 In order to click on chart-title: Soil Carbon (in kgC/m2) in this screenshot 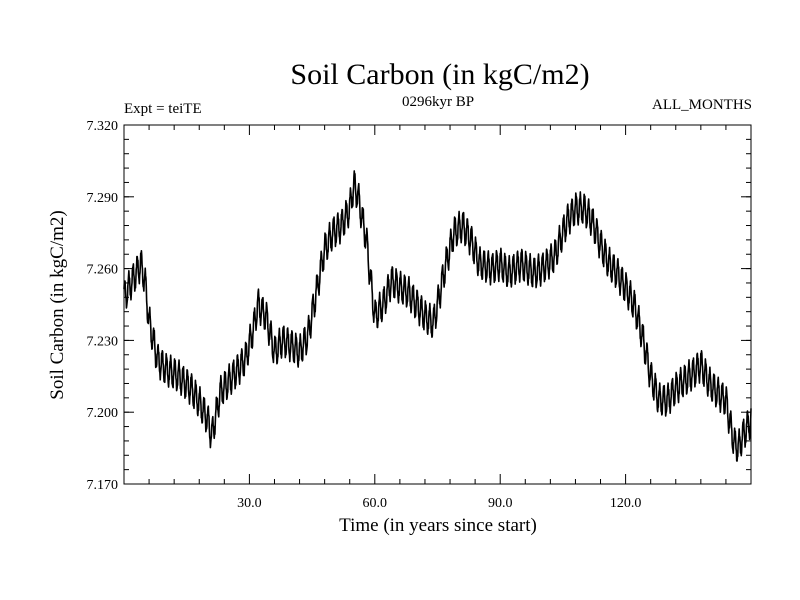, I will do `click(439, 74)`.